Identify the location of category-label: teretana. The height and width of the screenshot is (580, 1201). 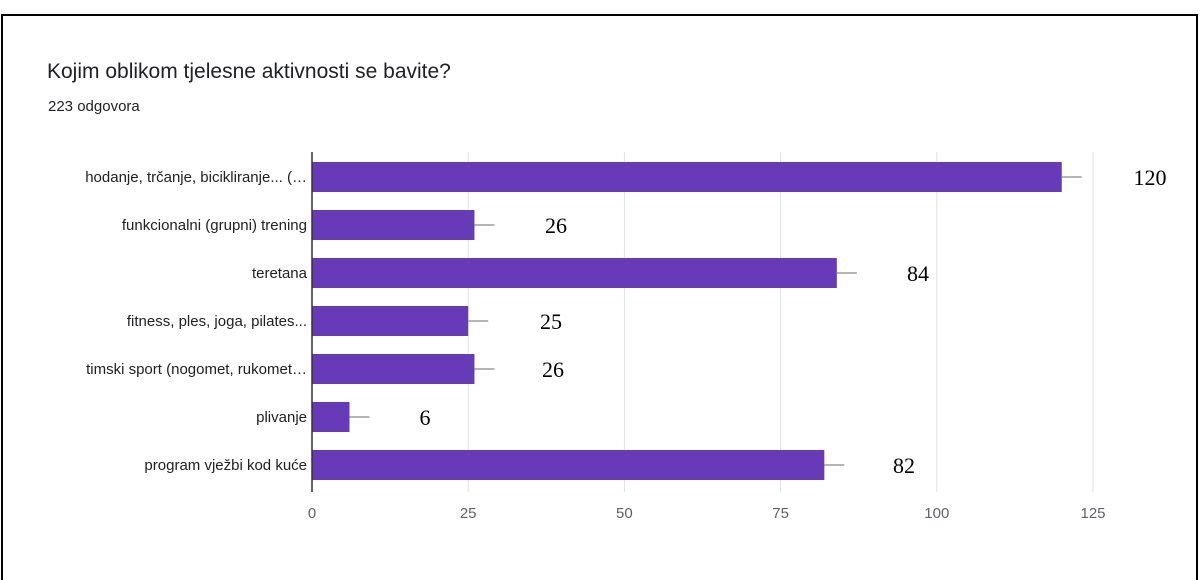
(280, 273).